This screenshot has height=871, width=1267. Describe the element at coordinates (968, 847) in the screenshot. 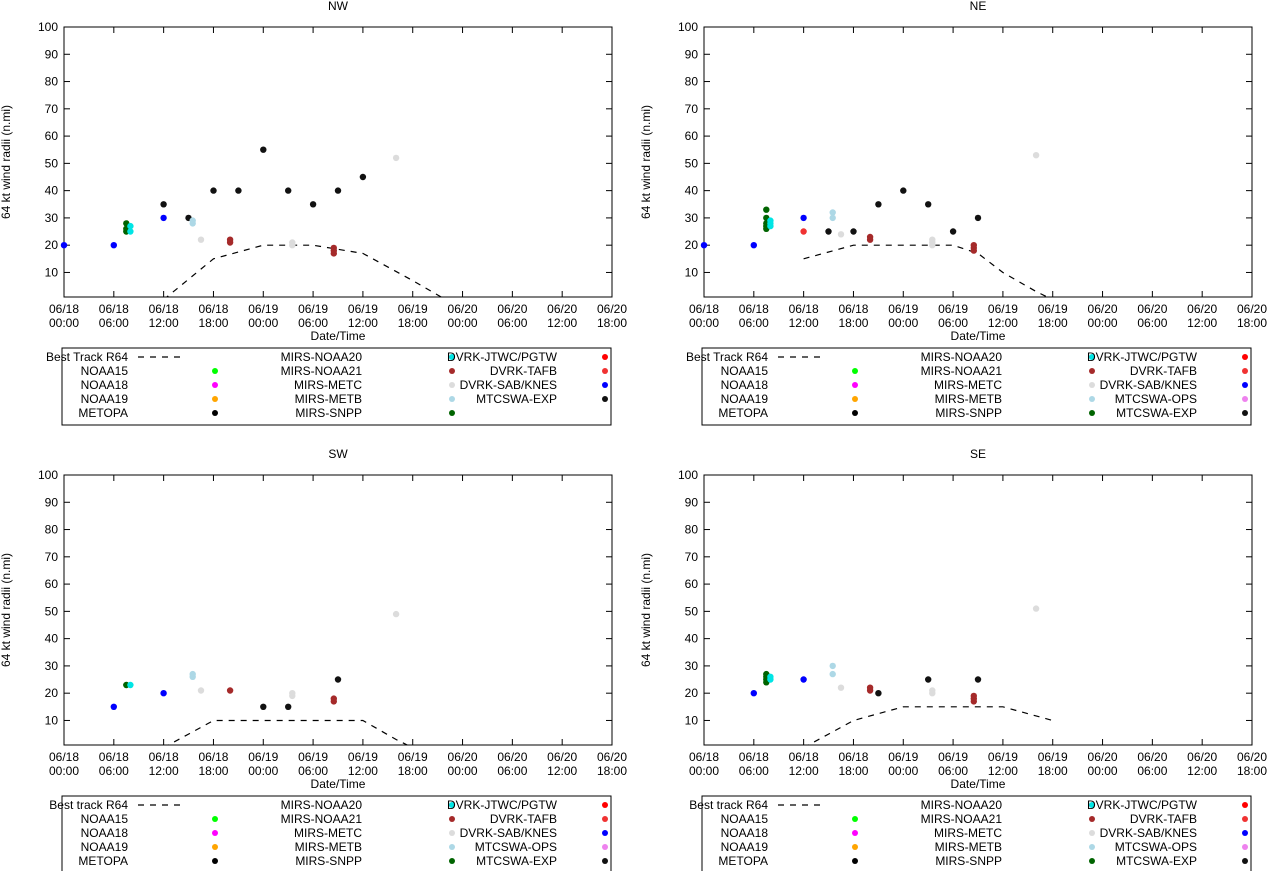

I see `legend-label: MIRS-METB` at that location.